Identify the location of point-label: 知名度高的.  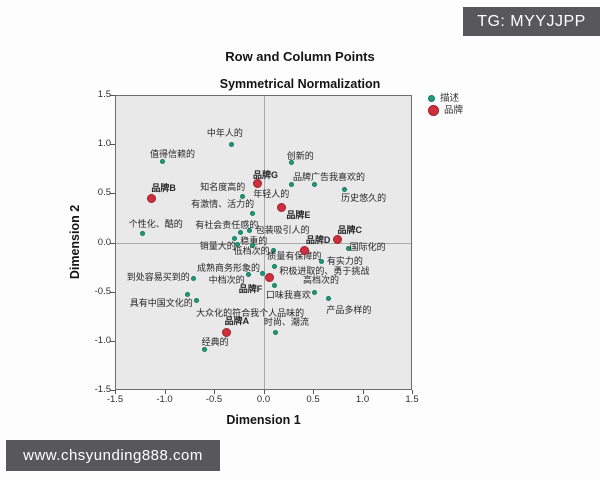
(223, 187).